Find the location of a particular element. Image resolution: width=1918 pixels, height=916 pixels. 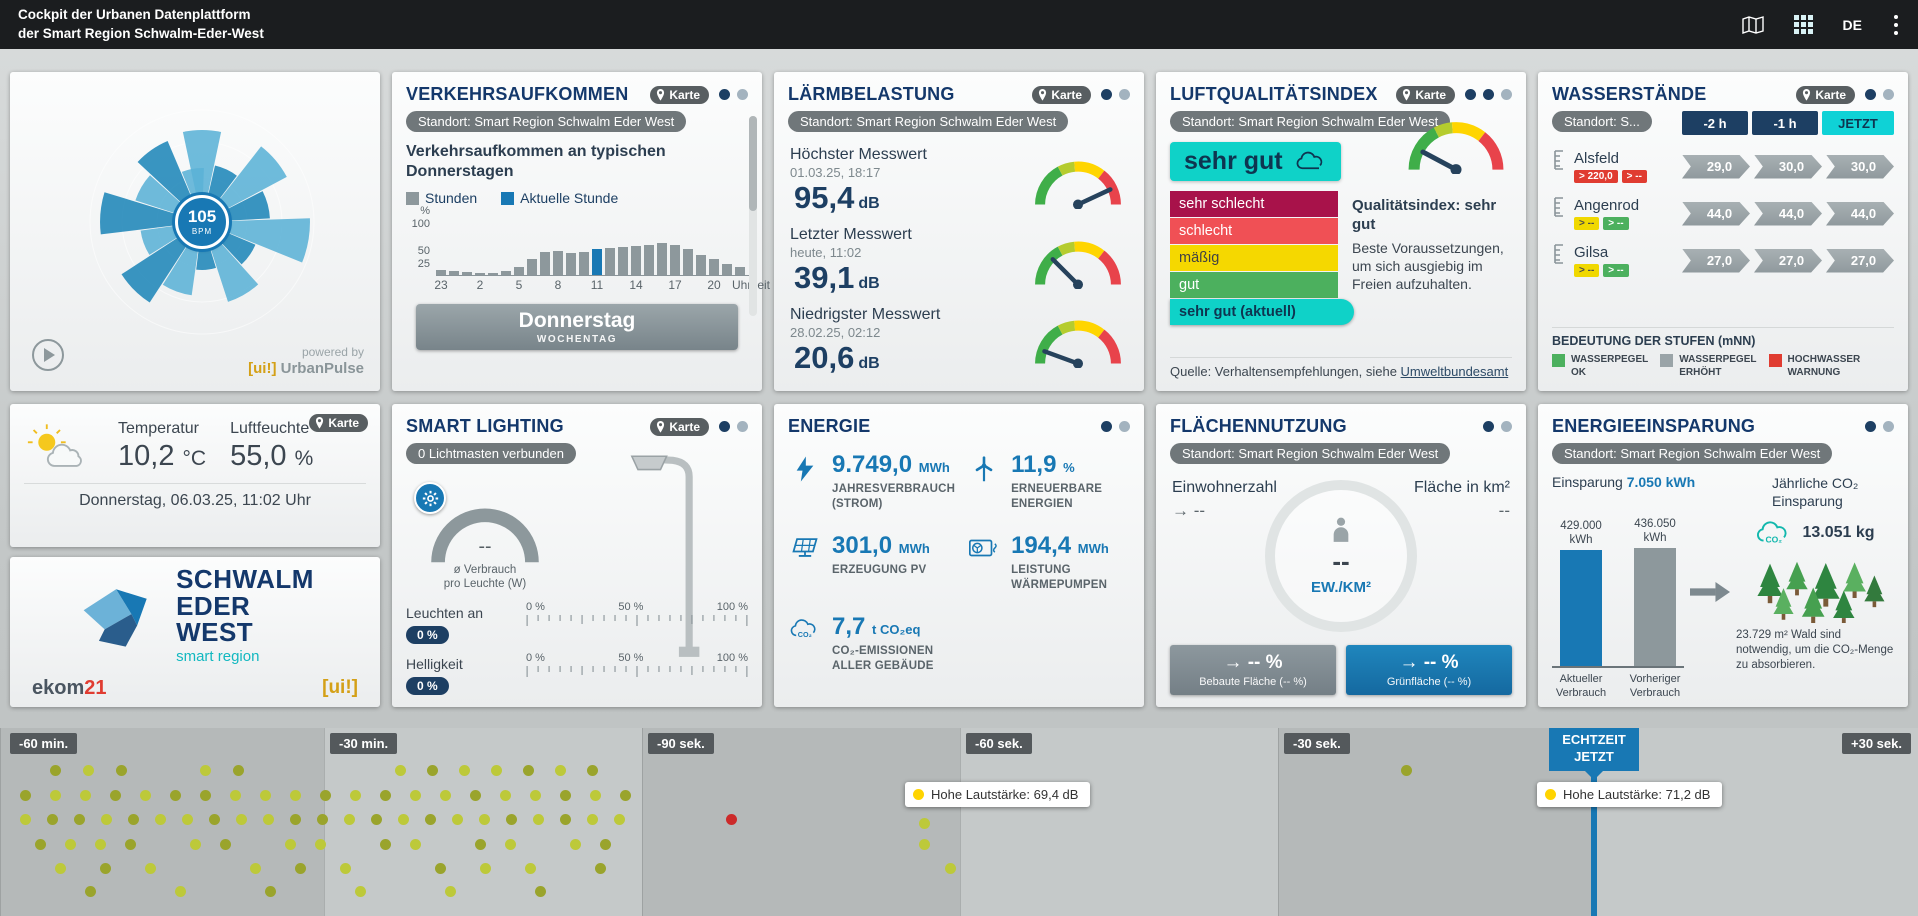

region-logo-text: SCHWALM EDER WEST smart region is located at coordinates (245, 614).